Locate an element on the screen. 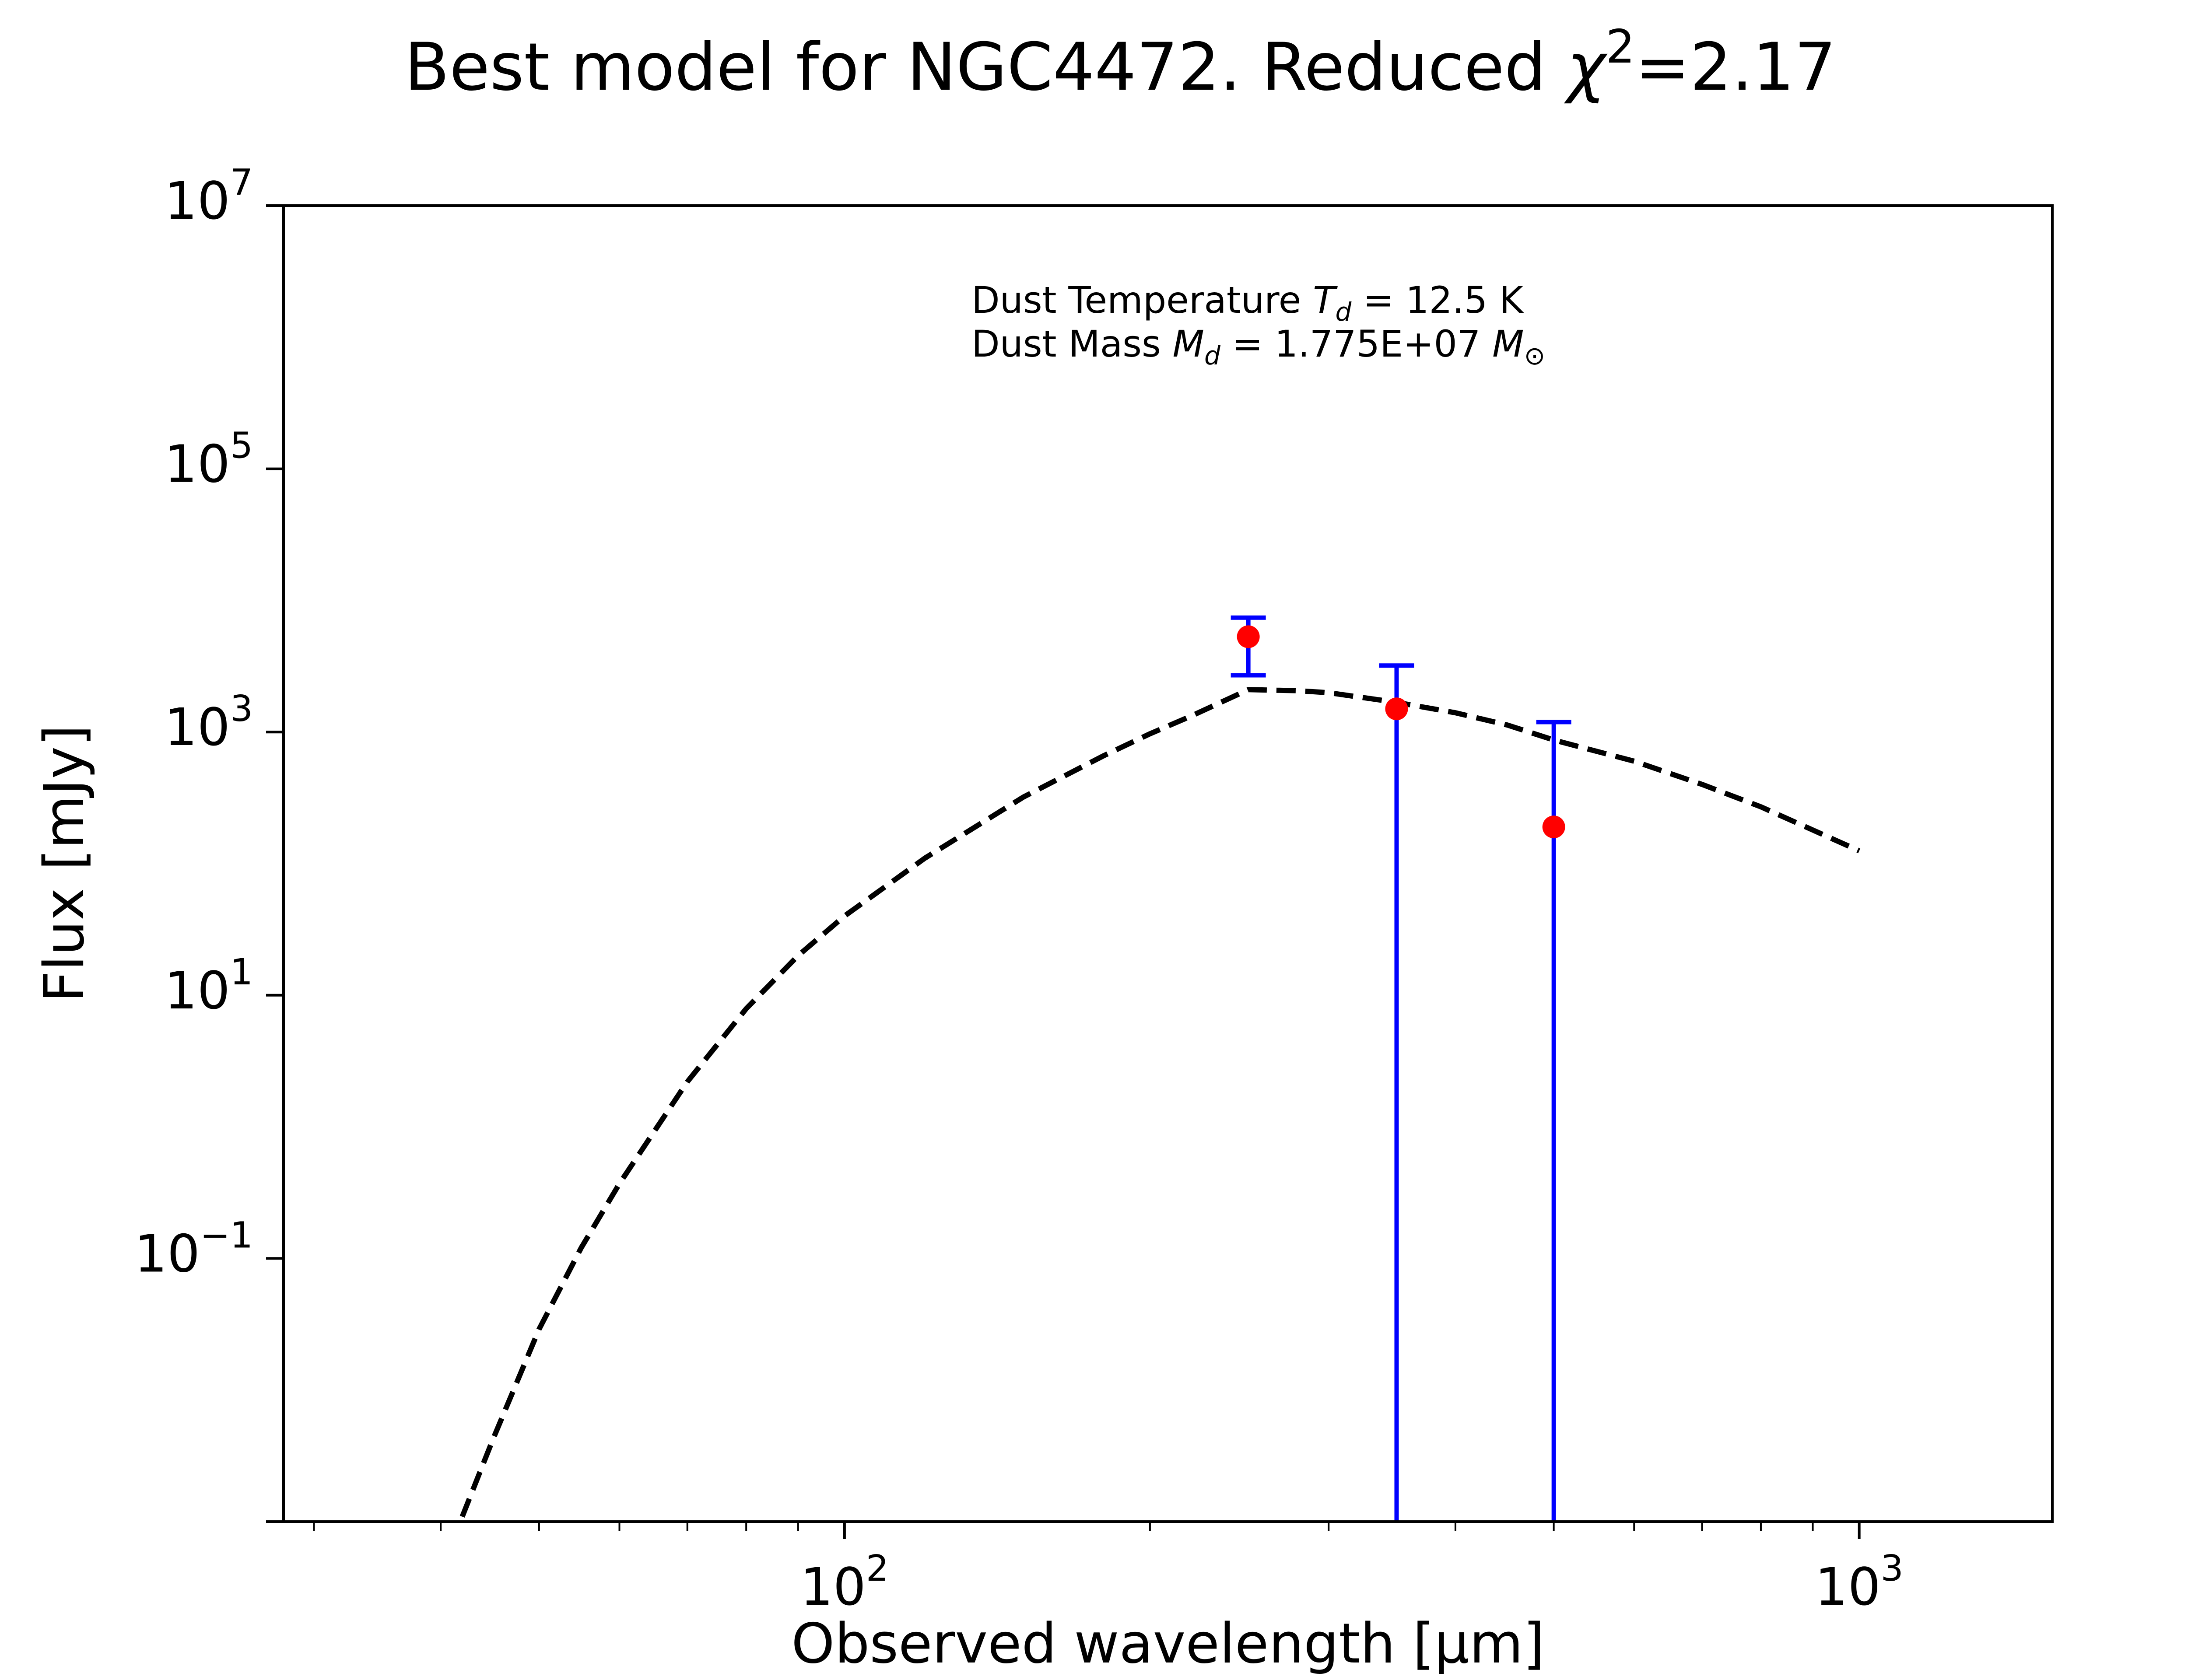 Image resolution: width=2188 pixels, height=1680 pixels. y-tick-label: 10⁻¹ is located at coordinates (193, 1249).